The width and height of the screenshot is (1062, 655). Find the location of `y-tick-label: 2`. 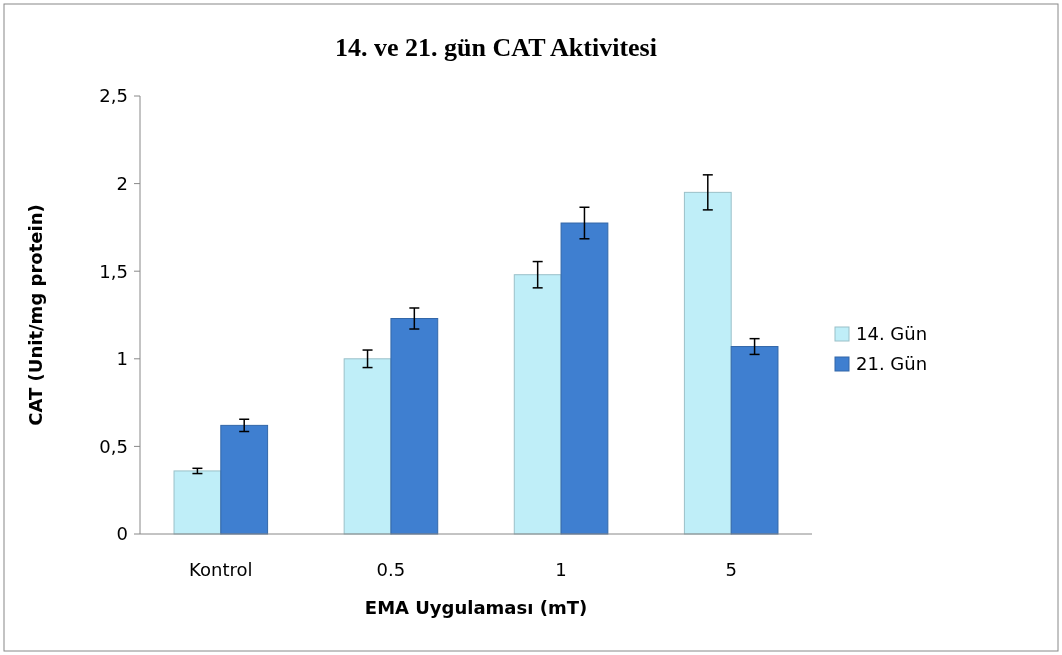

y-tick-label: 2 is located at coordinates (122, 183).